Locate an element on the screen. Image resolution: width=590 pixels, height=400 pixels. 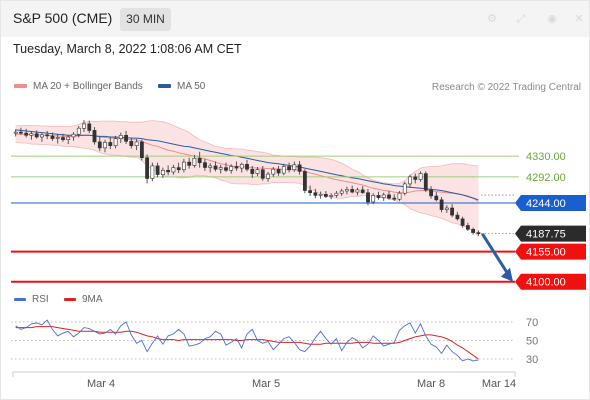
close-icon: ✕ is located at coordinates (579, 19).